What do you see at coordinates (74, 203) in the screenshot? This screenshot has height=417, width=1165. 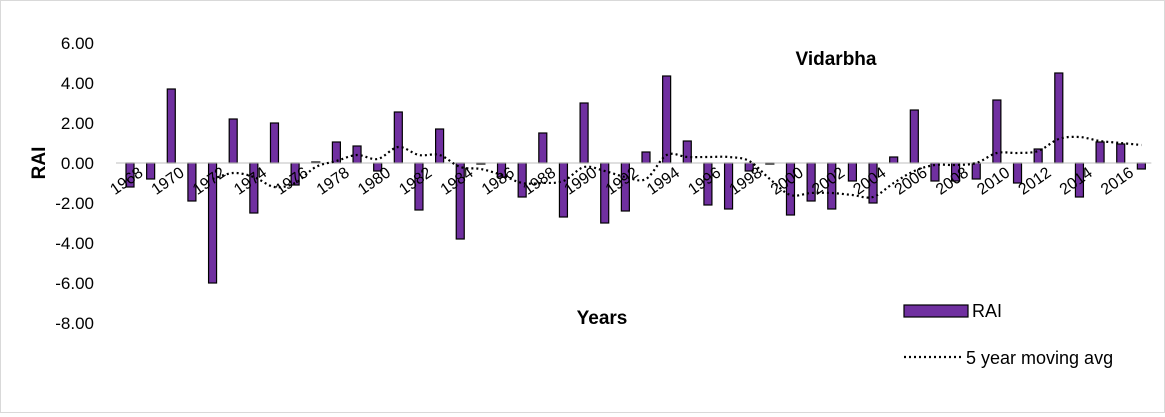 I see `y-tick-label: -2.00` at bounding box center [74, 203].